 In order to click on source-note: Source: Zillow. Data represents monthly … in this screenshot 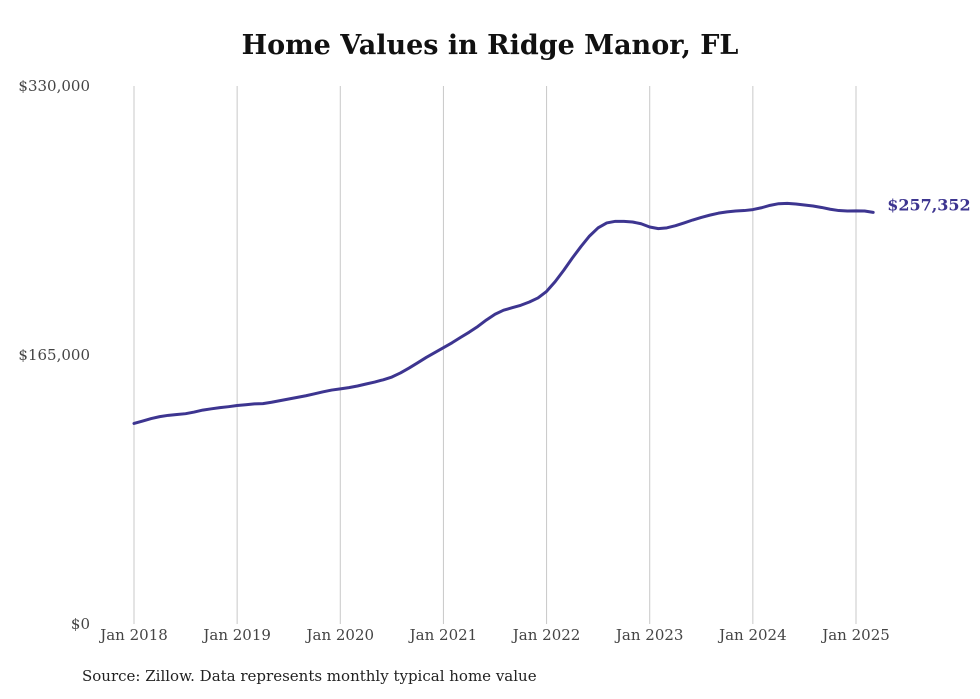, I will do `click(309, 676)`.